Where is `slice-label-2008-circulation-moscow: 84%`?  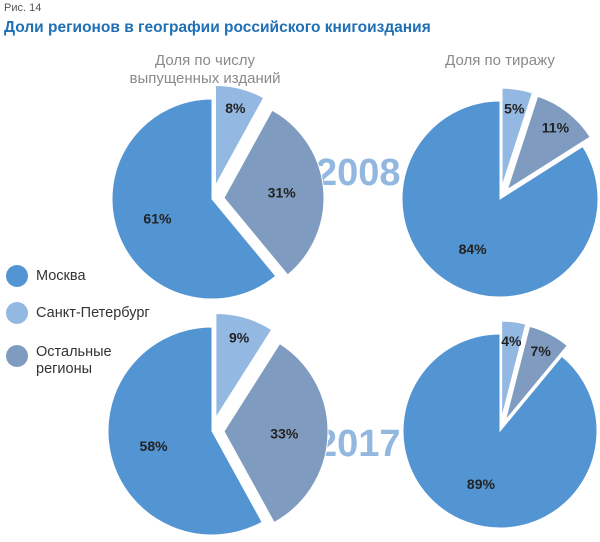 slice-label-2008-circulation-moscow: 84% is located at coordinates (473, 249).